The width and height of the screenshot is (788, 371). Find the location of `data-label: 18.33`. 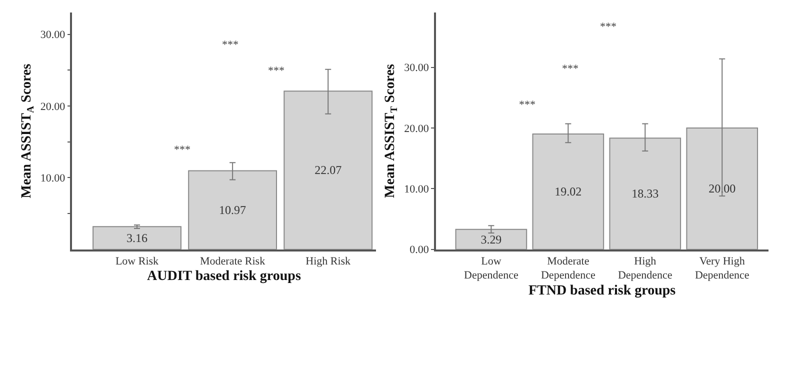

data-label: 18.33 is located at coordinates (645, 193).